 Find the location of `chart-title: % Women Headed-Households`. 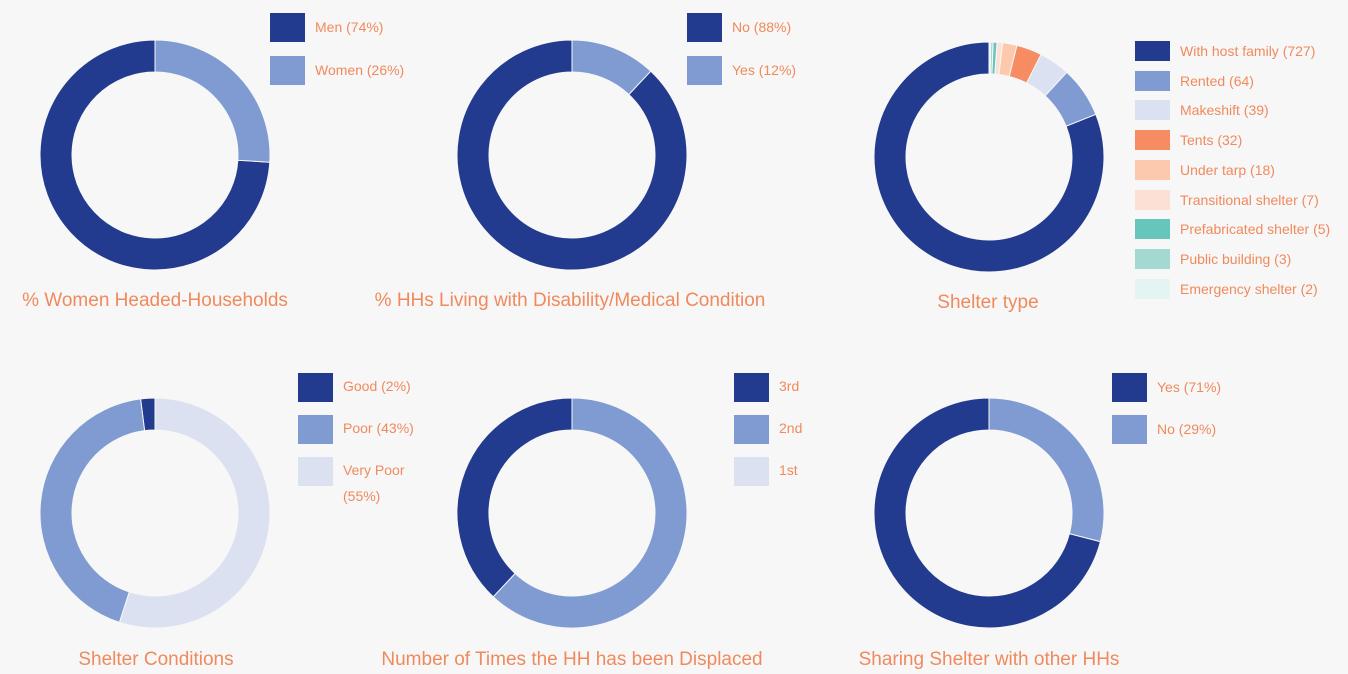

chart-title: % Women Headed-Households is located at coordinates (155, 300).